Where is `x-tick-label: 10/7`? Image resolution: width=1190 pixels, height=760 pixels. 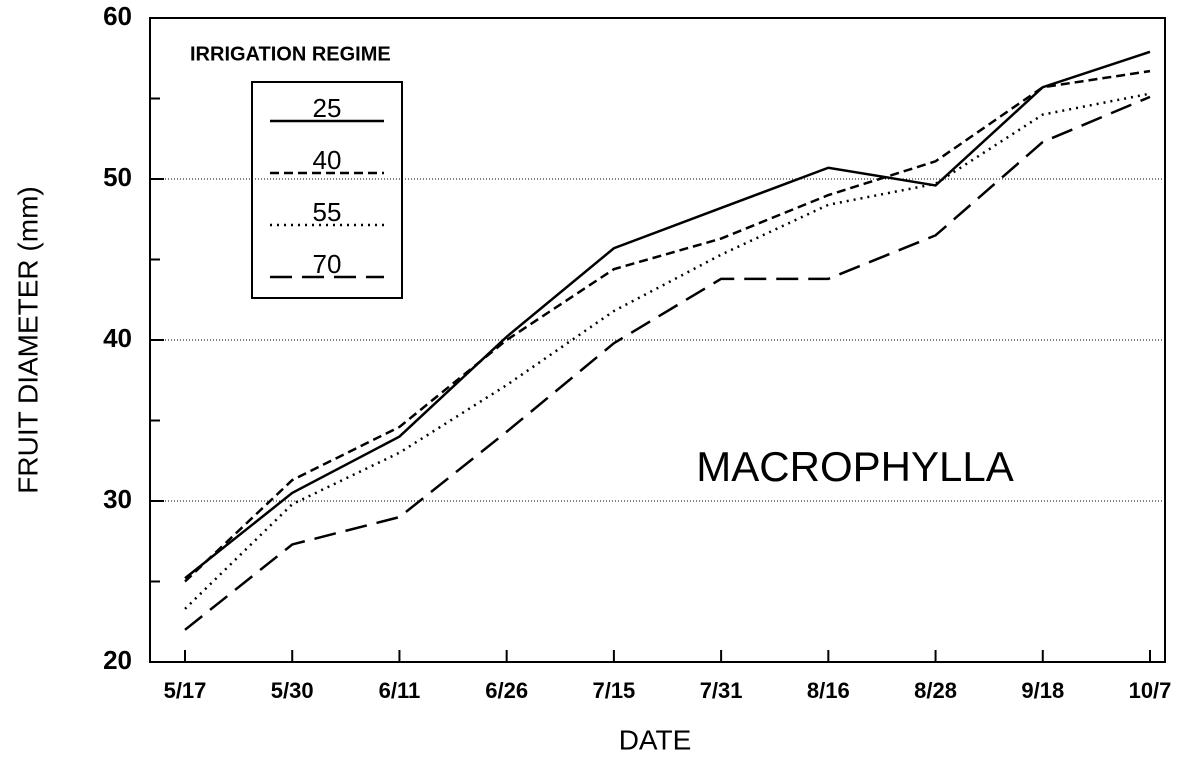
x-tick-label: 10/7 is located at coordinates (1150, 690).